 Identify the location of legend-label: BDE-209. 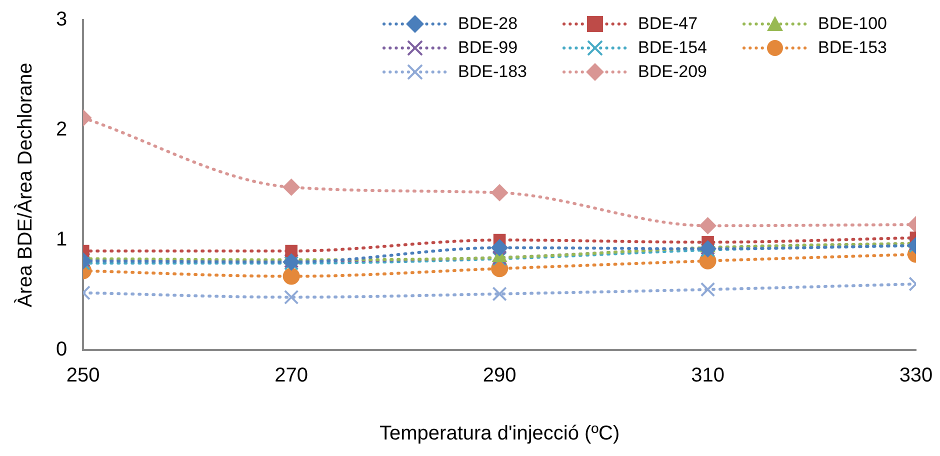
(672, 72).